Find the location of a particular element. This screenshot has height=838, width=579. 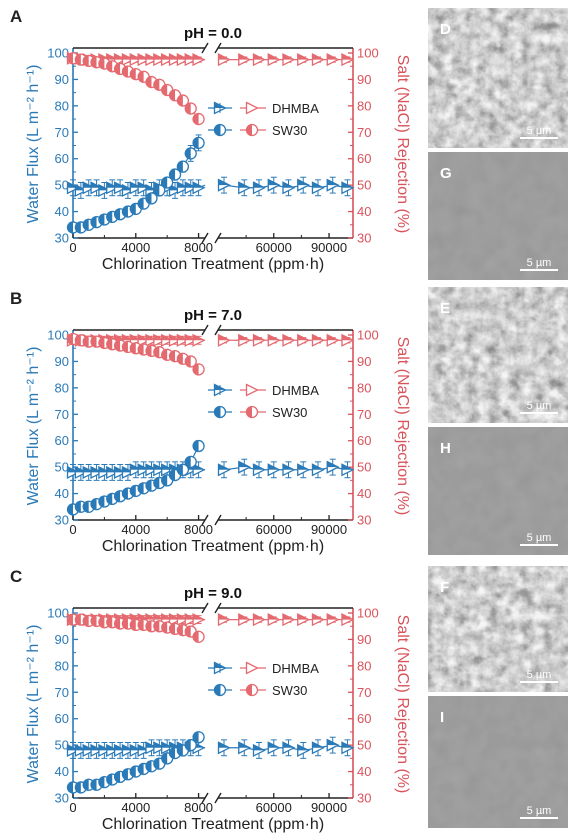

x-axis-label: Chlorination Treatment (ppm·h) is located at coordinates (213, 546).